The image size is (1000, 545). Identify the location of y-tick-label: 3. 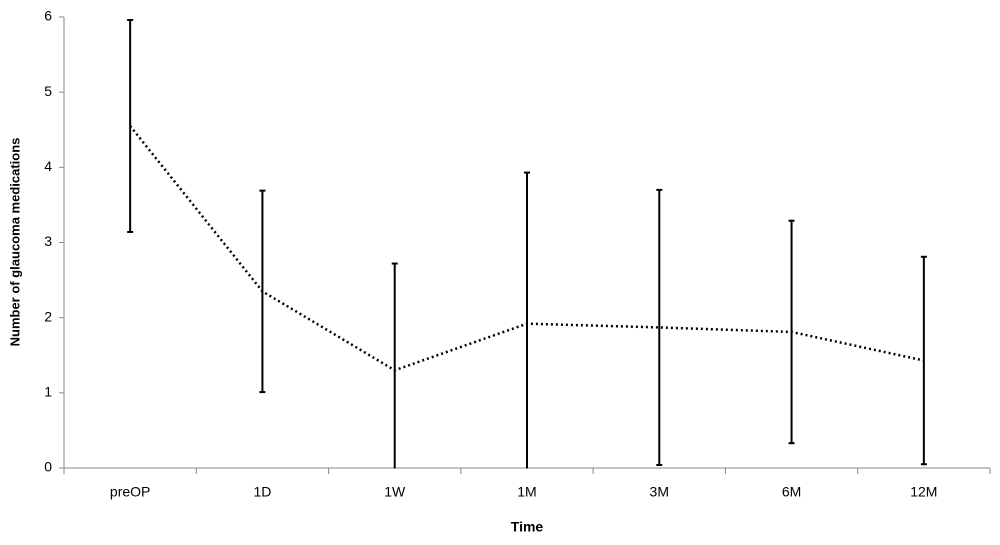
(48, 241).